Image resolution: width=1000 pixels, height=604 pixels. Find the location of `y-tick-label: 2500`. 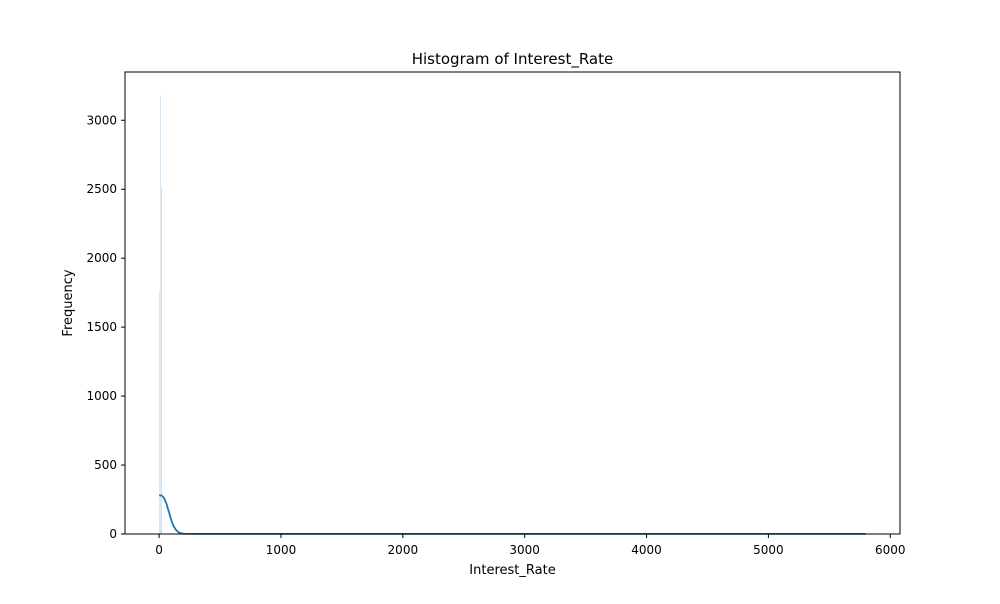

y-tick-label: 2500 is located at coordinates (101, 189).